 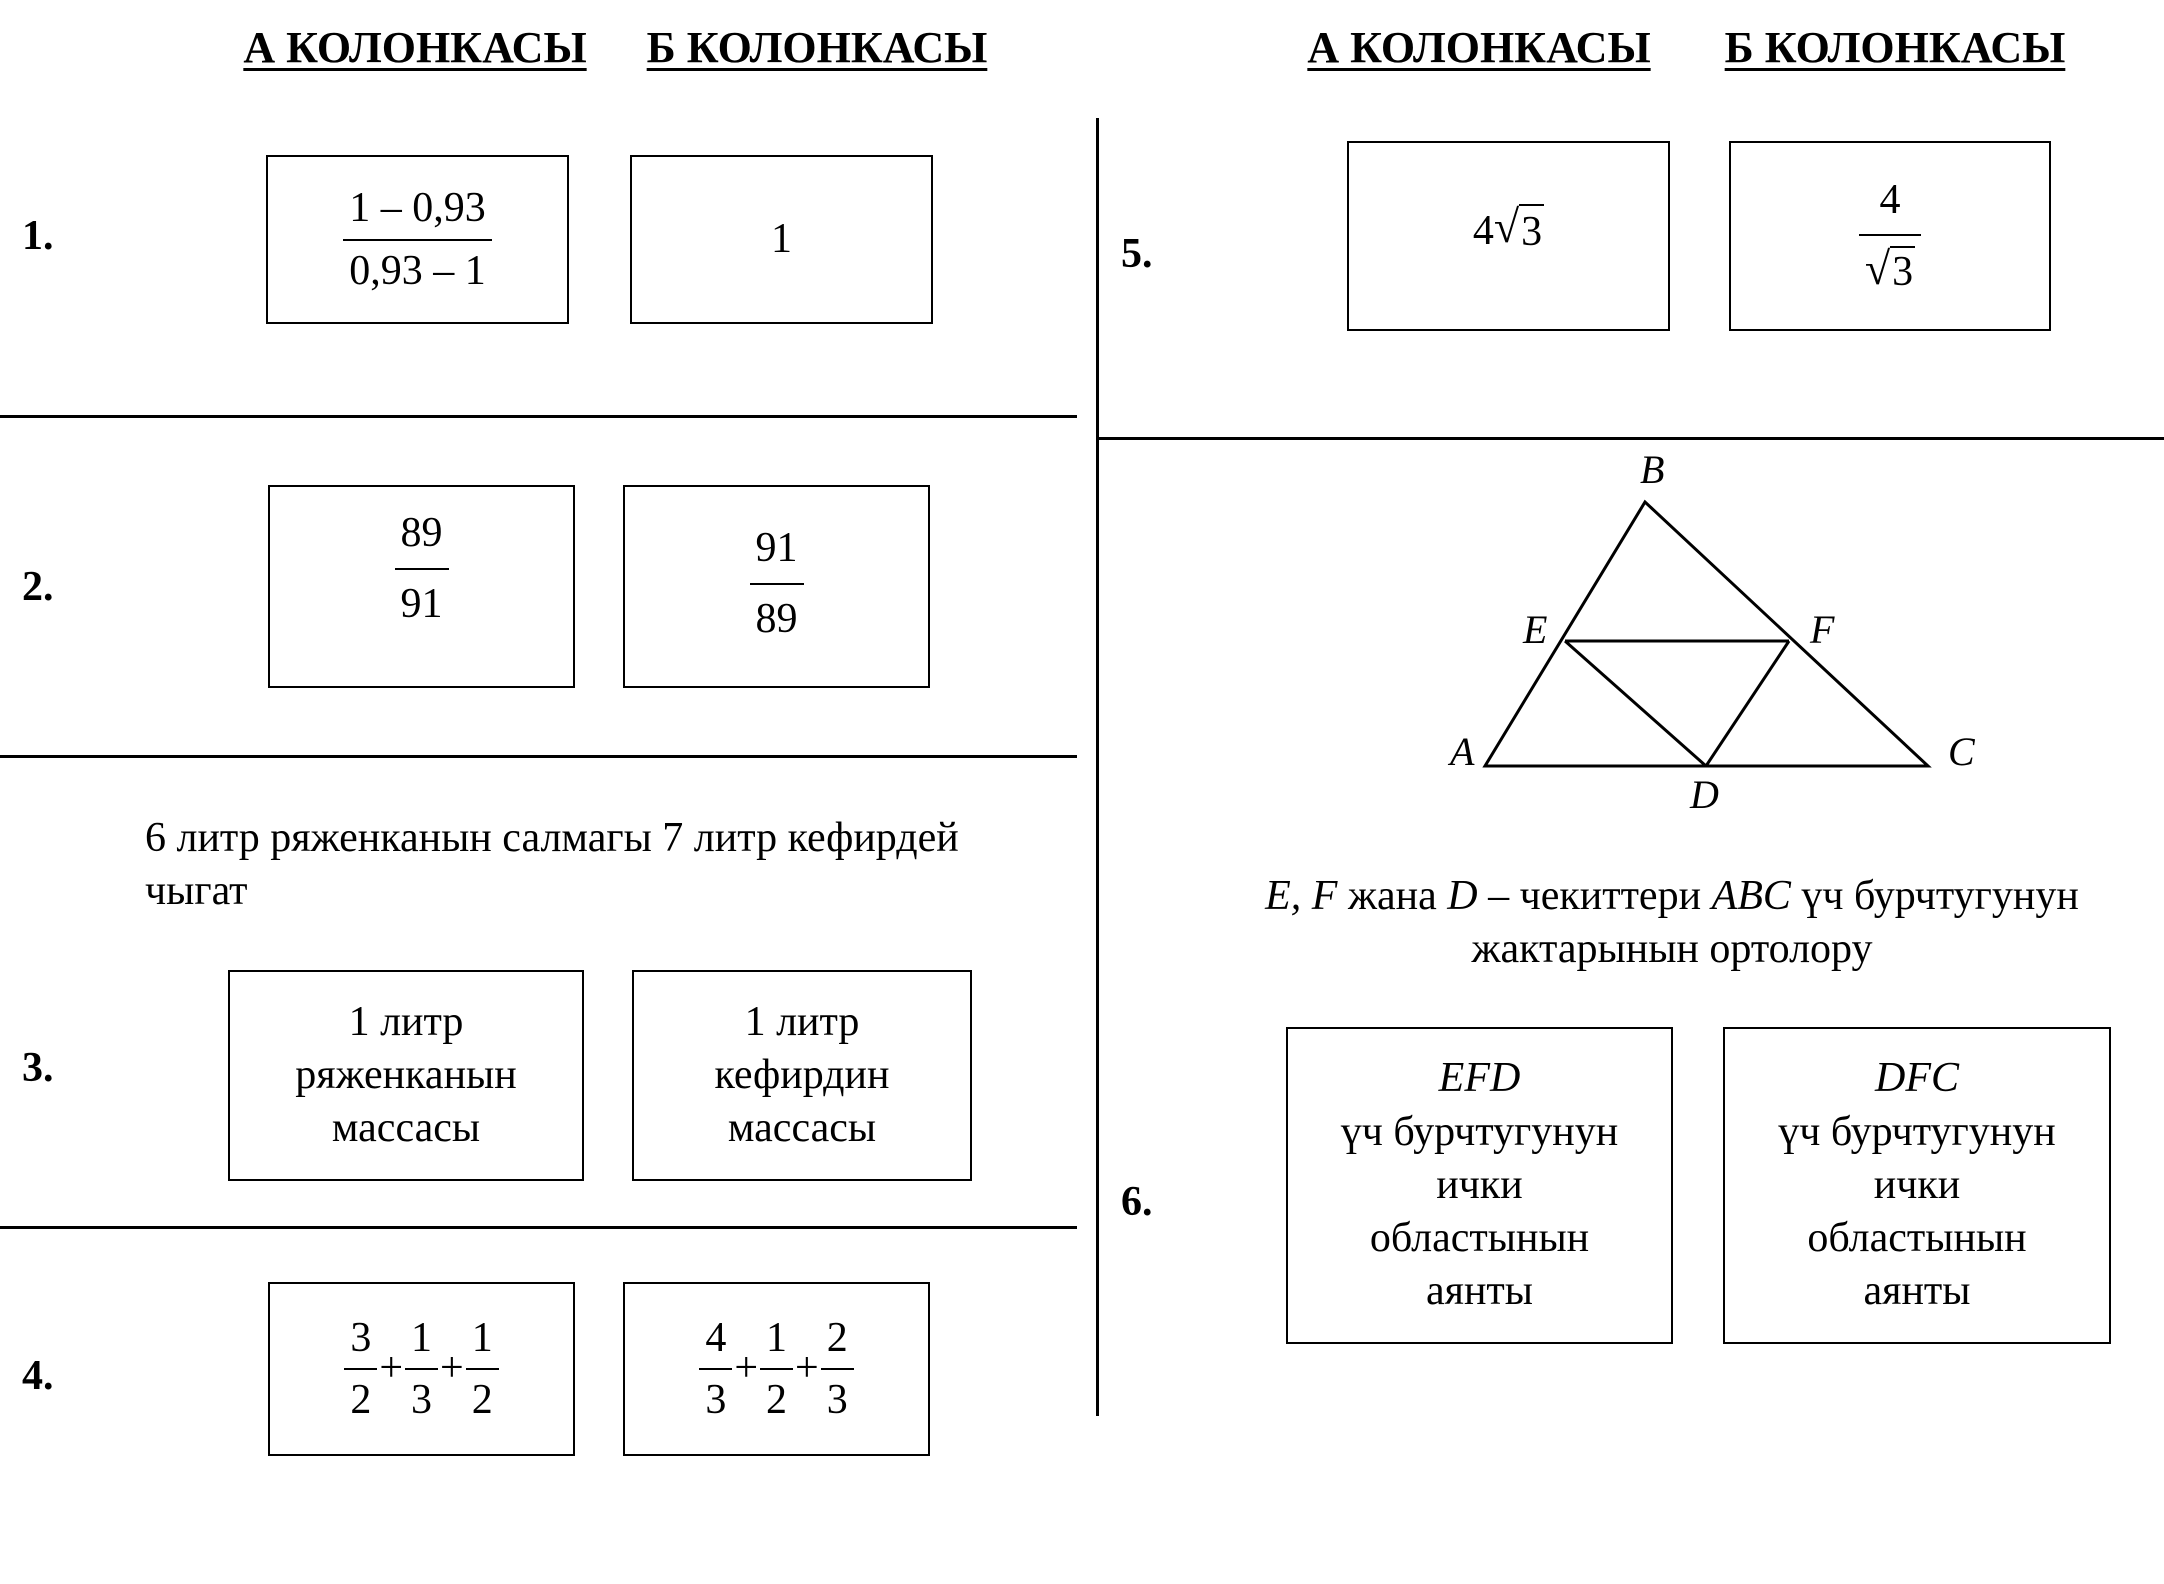 I want to click on q2-a-numerator: 89, so click(x=421, y=533).